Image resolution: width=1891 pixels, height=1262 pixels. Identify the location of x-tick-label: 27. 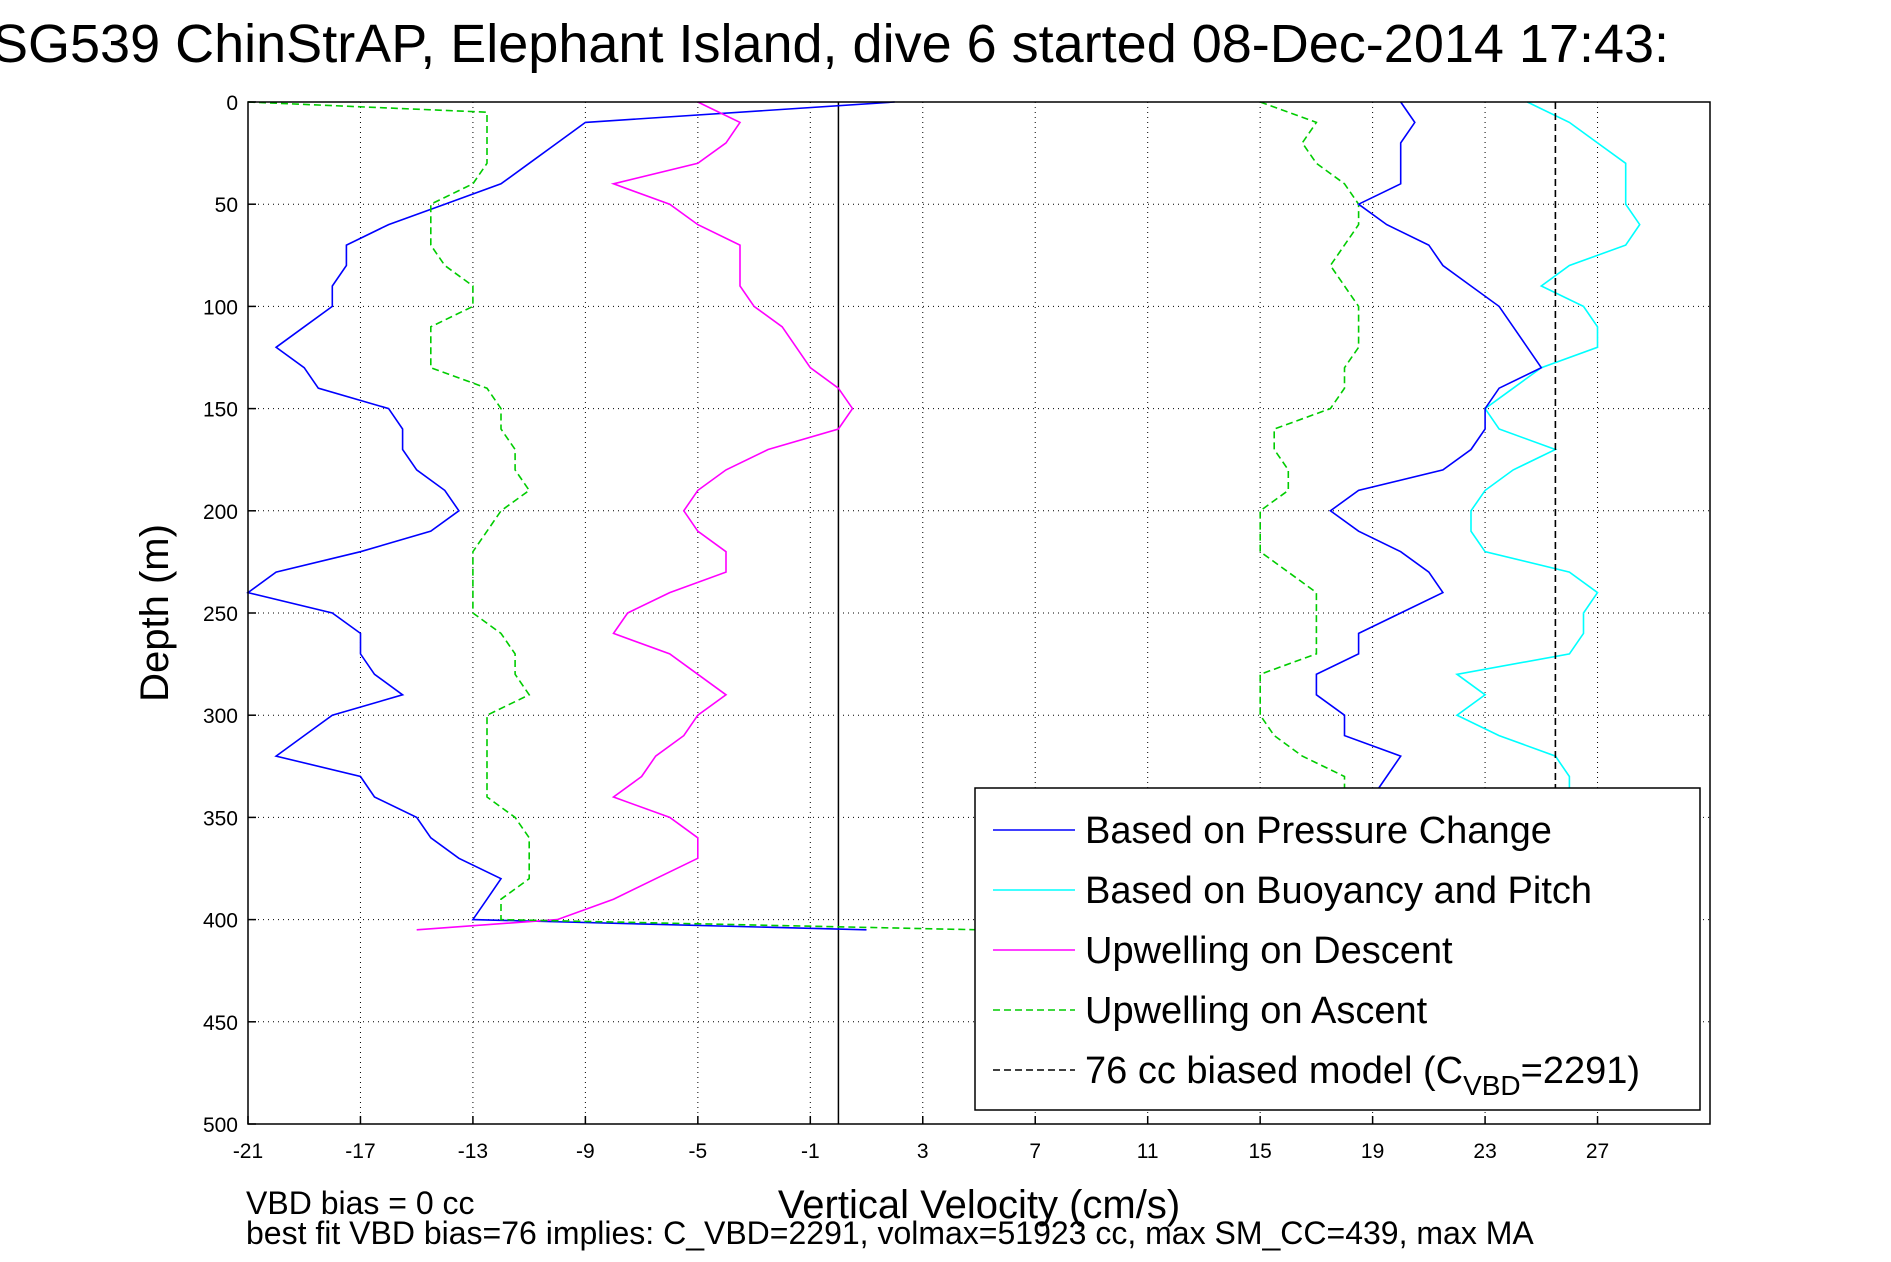
(1597, 1151).